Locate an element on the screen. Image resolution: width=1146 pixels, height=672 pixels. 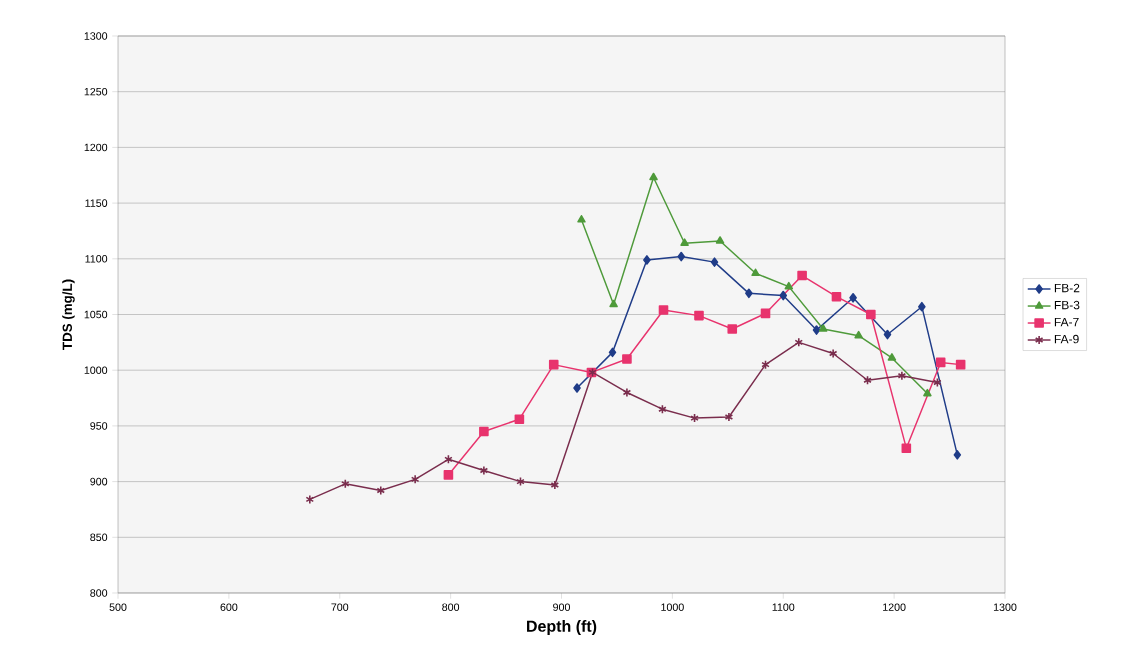
y-tick-label: 800 is located at coordinates (99, 593).